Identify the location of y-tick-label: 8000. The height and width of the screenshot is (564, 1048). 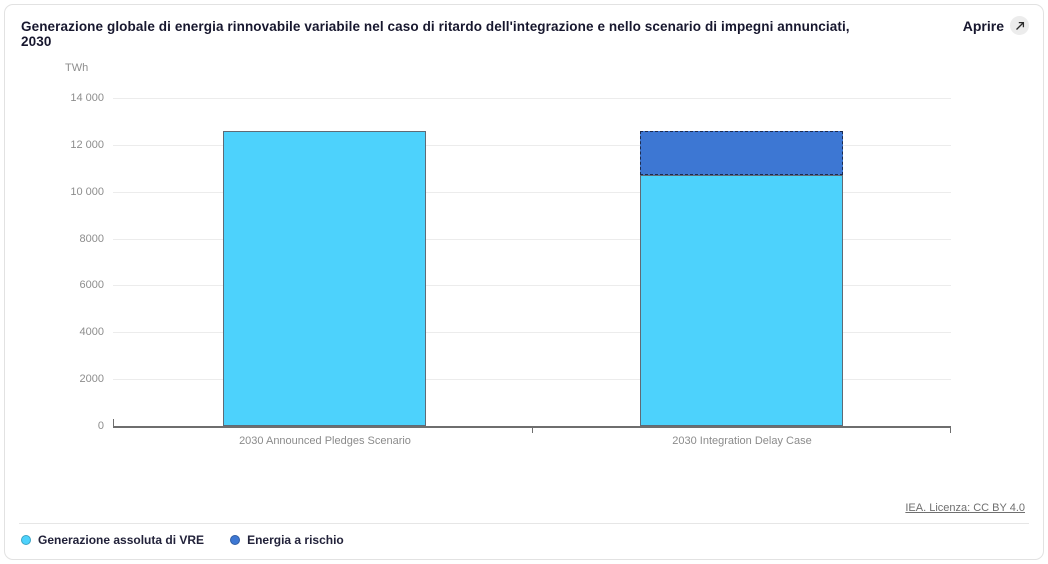
(91, 238).